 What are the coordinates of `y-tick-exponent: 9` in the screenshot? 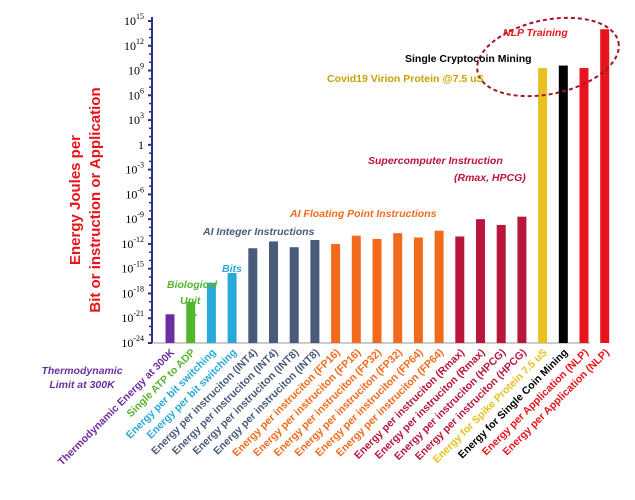 It's located at (142, 66).